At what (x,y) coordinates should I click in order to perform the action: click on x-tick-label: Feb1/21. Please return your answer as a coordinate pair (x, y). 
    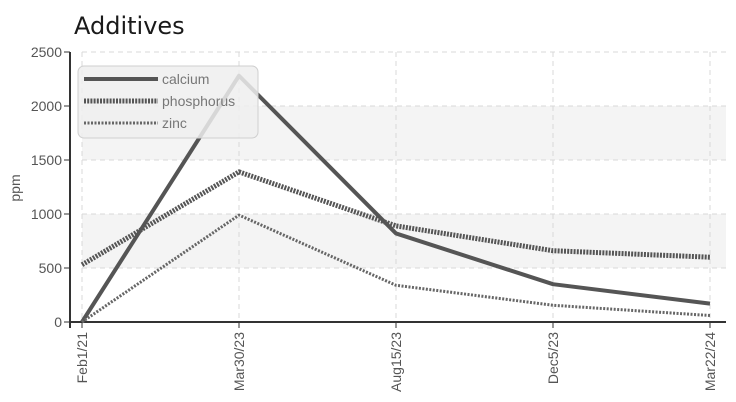
    Looking at the image, I should click on (82, 358).